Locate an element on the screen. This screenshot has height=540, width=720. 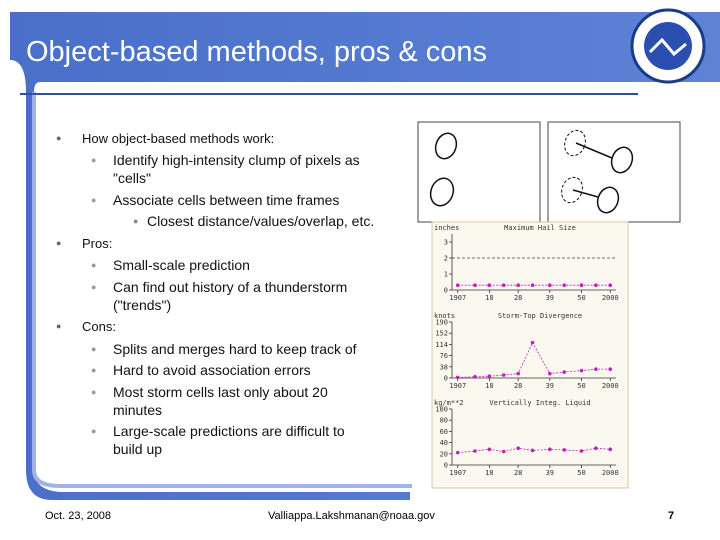
y-axis-label: kg/m**2 is located at coordinates (449, 403).